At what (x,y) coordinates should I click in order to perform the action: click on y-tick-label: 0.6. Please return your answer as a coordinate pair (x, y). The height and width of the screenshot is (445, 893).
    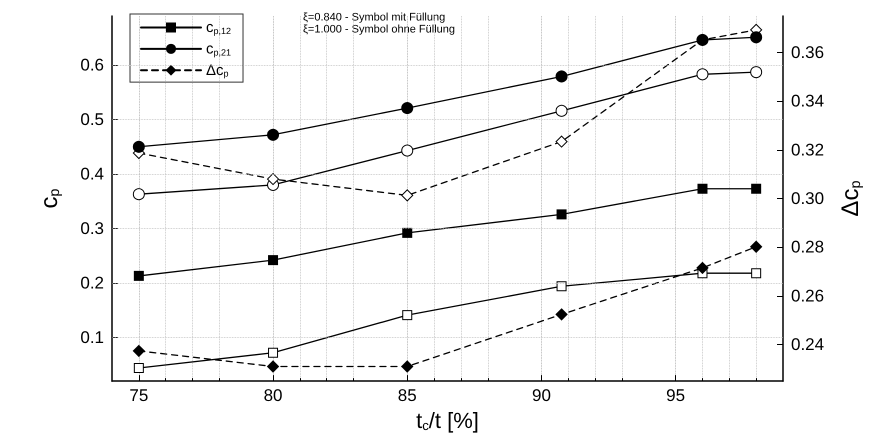
    Looking at the image, I should click on (92, 65).